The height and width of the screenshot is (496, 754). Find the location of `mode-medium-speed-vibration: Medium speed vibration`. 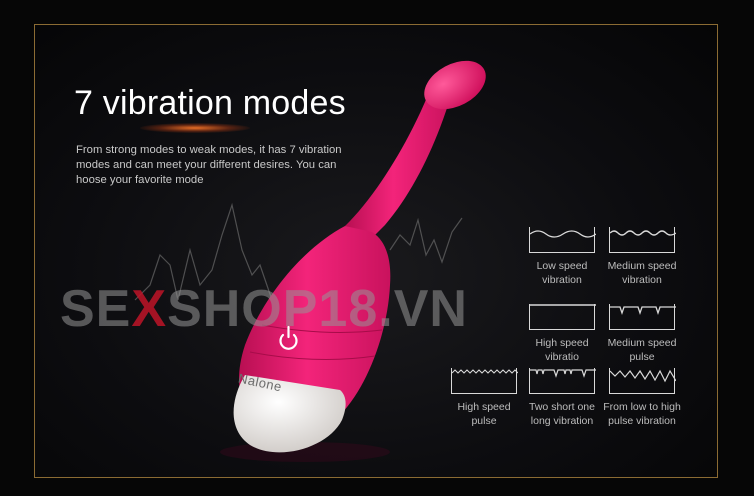

mode-medium-speed-vibration: Medium speed vibration is located at coordinates (642, 257).